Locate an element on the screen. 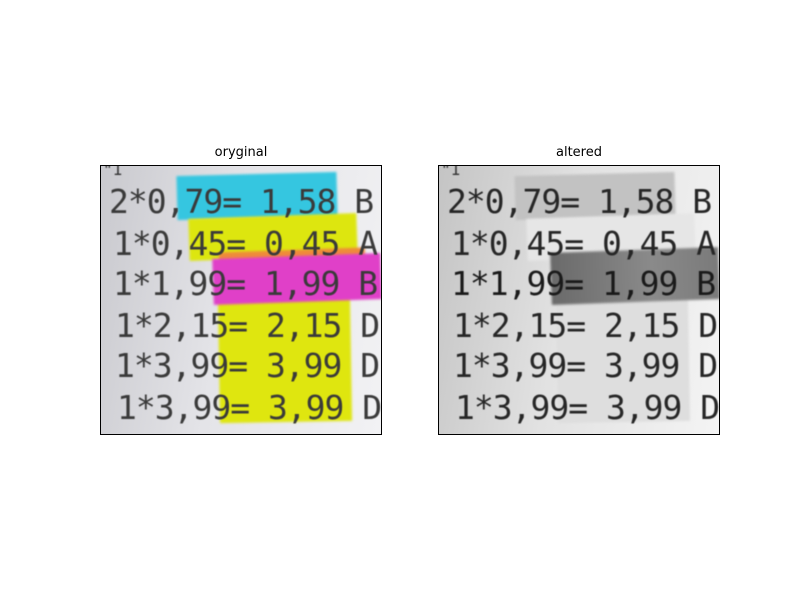  altered-panel-title: altered is located at coordinates (579, 152).